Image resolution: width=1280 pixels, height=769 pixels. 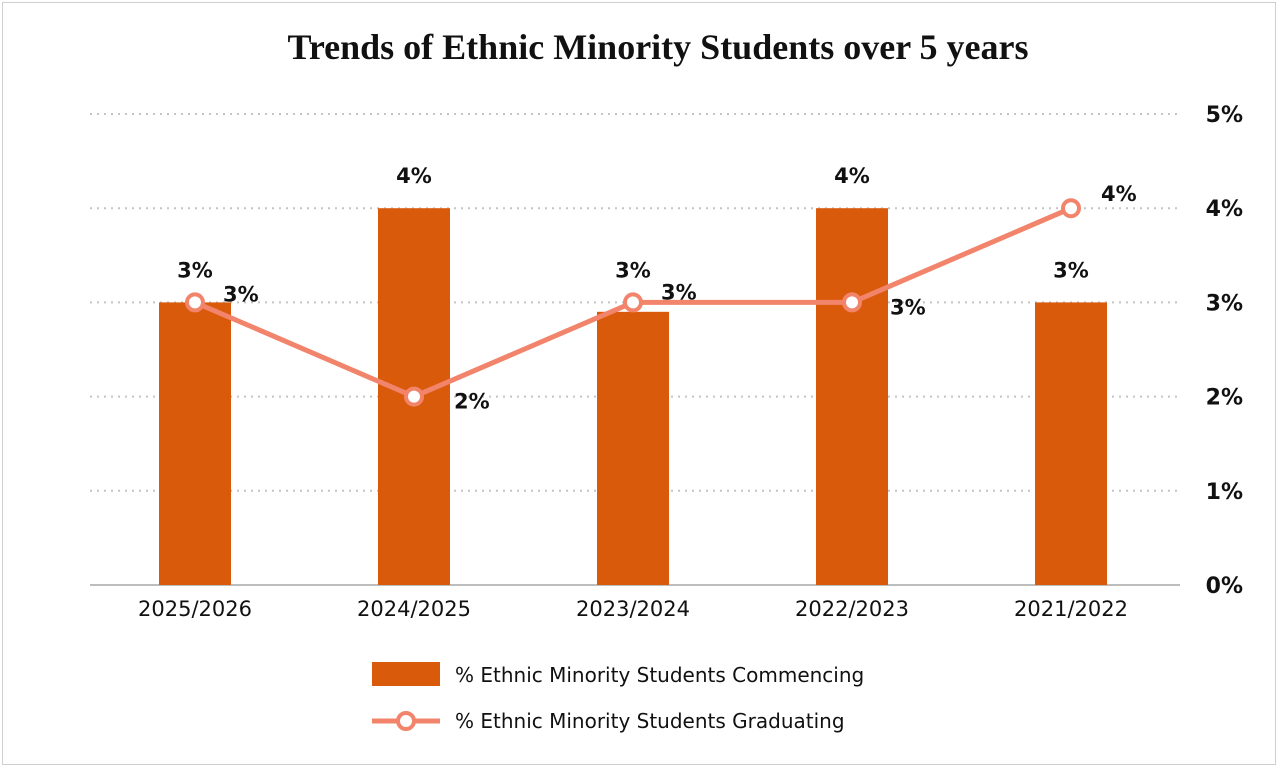 What do you see at coordinates (1224, 303) in the screenshot?
I see `y-tick-label: 3%` at bounding box center [1224, 303].